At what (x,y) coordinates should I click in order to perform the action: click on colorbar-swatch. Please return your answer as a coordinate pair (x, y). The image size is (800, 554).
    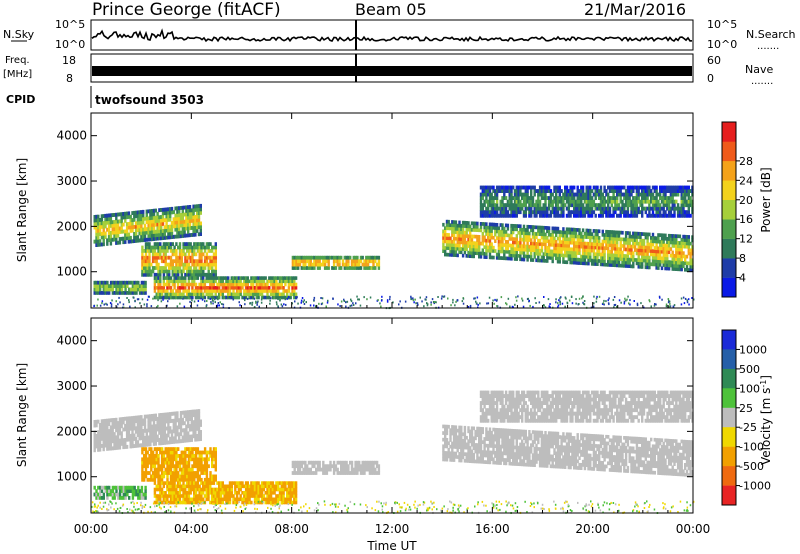
    Looking at the image, I should click on (729, 209).